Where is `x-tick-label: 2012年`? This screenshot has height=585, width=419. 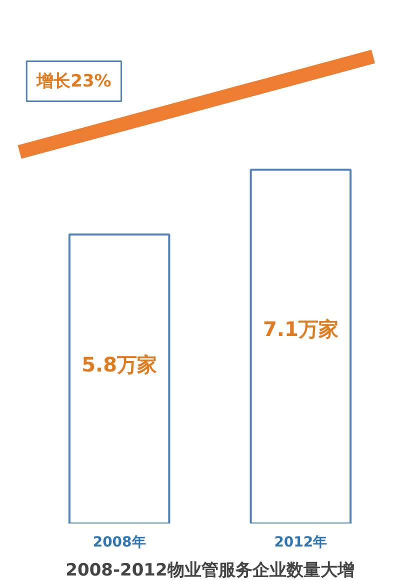 x-tick-label: 2012年 is located at coordinates (301, 542).